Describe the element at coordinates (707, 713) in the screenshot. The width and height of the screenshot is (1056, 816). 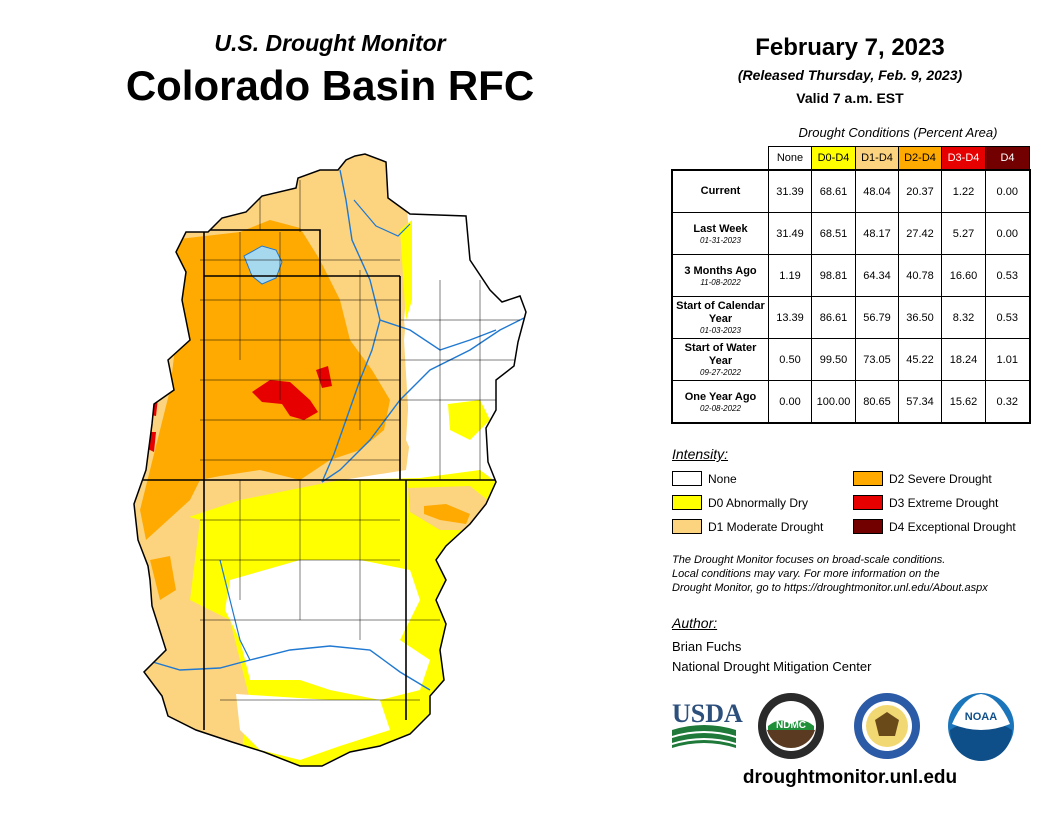
I see `usda-logo-text: USDA` at that location.